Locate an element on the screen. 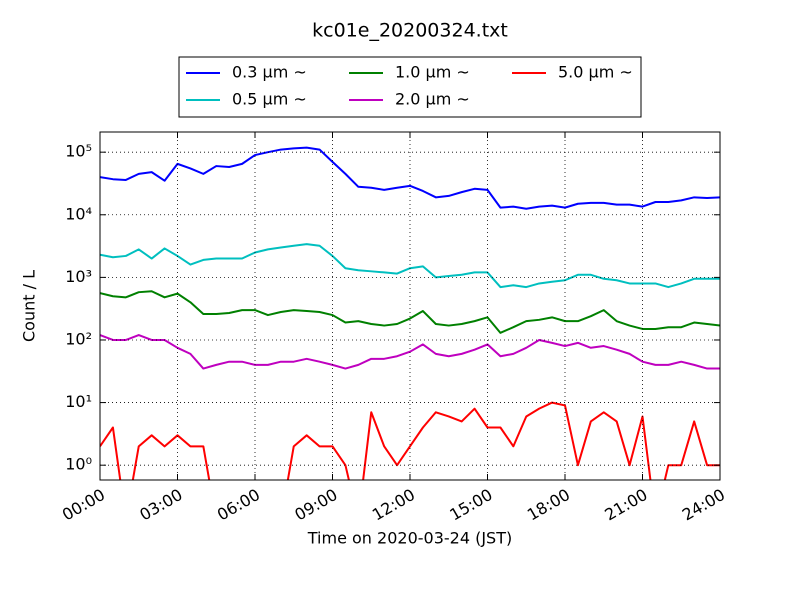 The width and height of the screenshot is (800, 600). legend-label: 0.3 μm ~ is located at coordinates (269, 72).